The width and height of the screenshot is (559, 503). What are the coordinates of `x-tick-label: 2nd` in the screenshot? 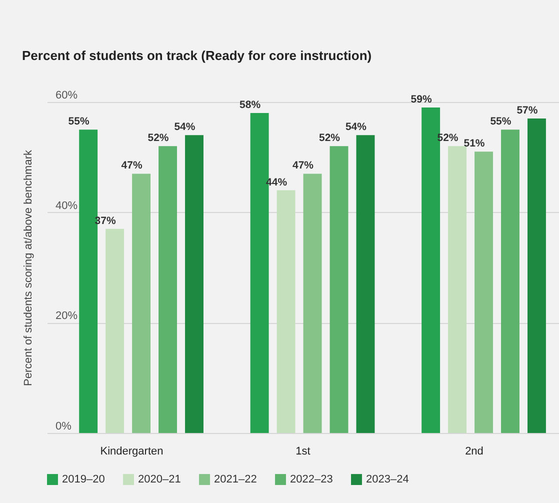 It's located at (474, 452).